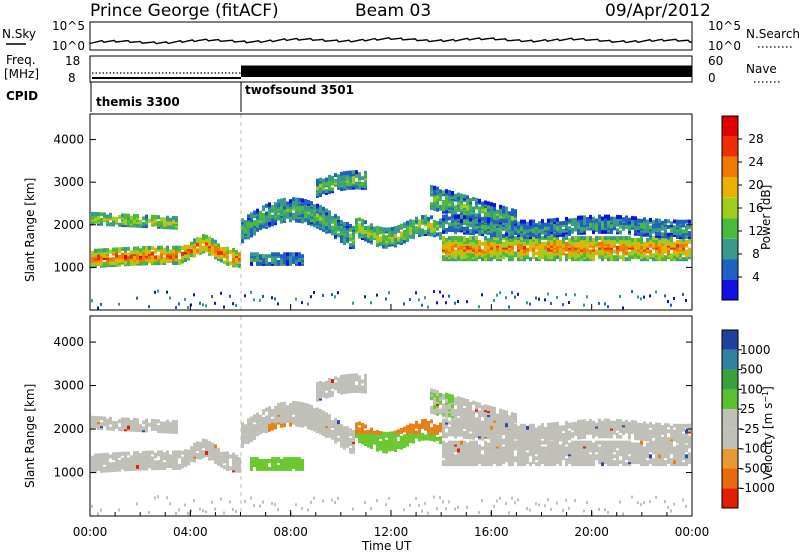  I want to click on freq-right-tick-bottom: 0, so click(712, 78).